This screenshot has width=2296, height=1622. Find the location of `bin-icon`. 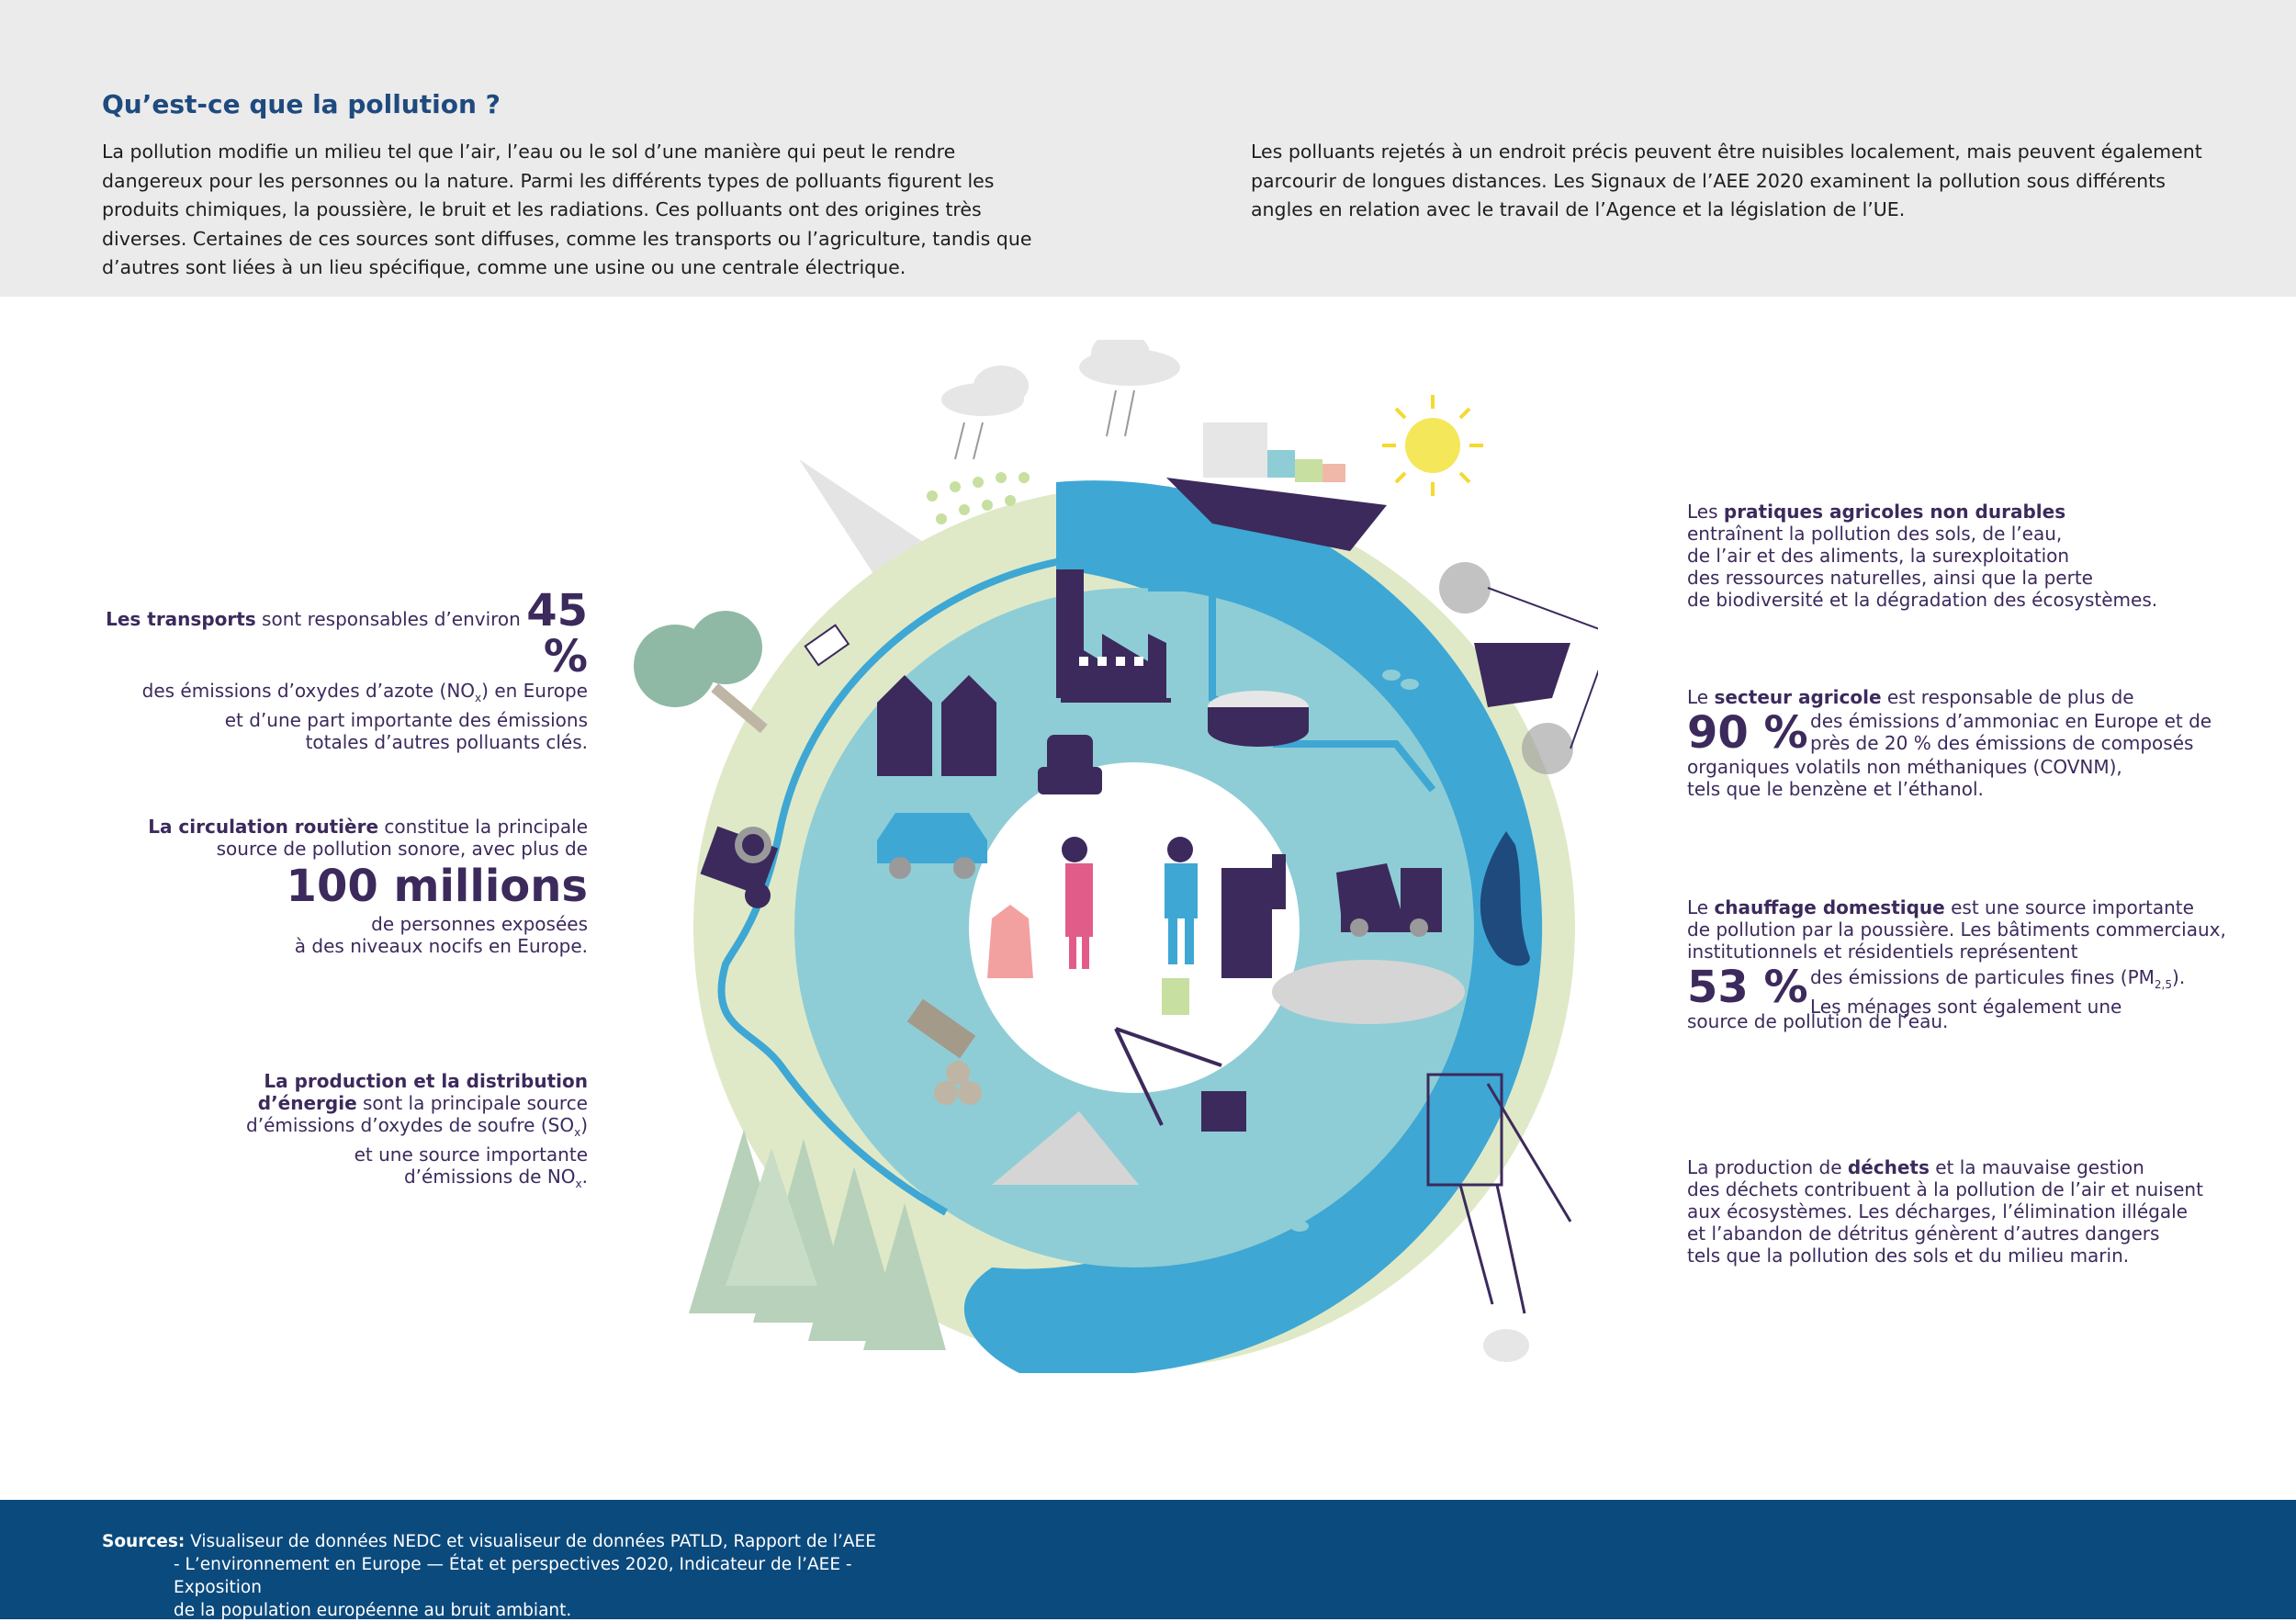

bin-icon is located at coordinates (1175, 997).